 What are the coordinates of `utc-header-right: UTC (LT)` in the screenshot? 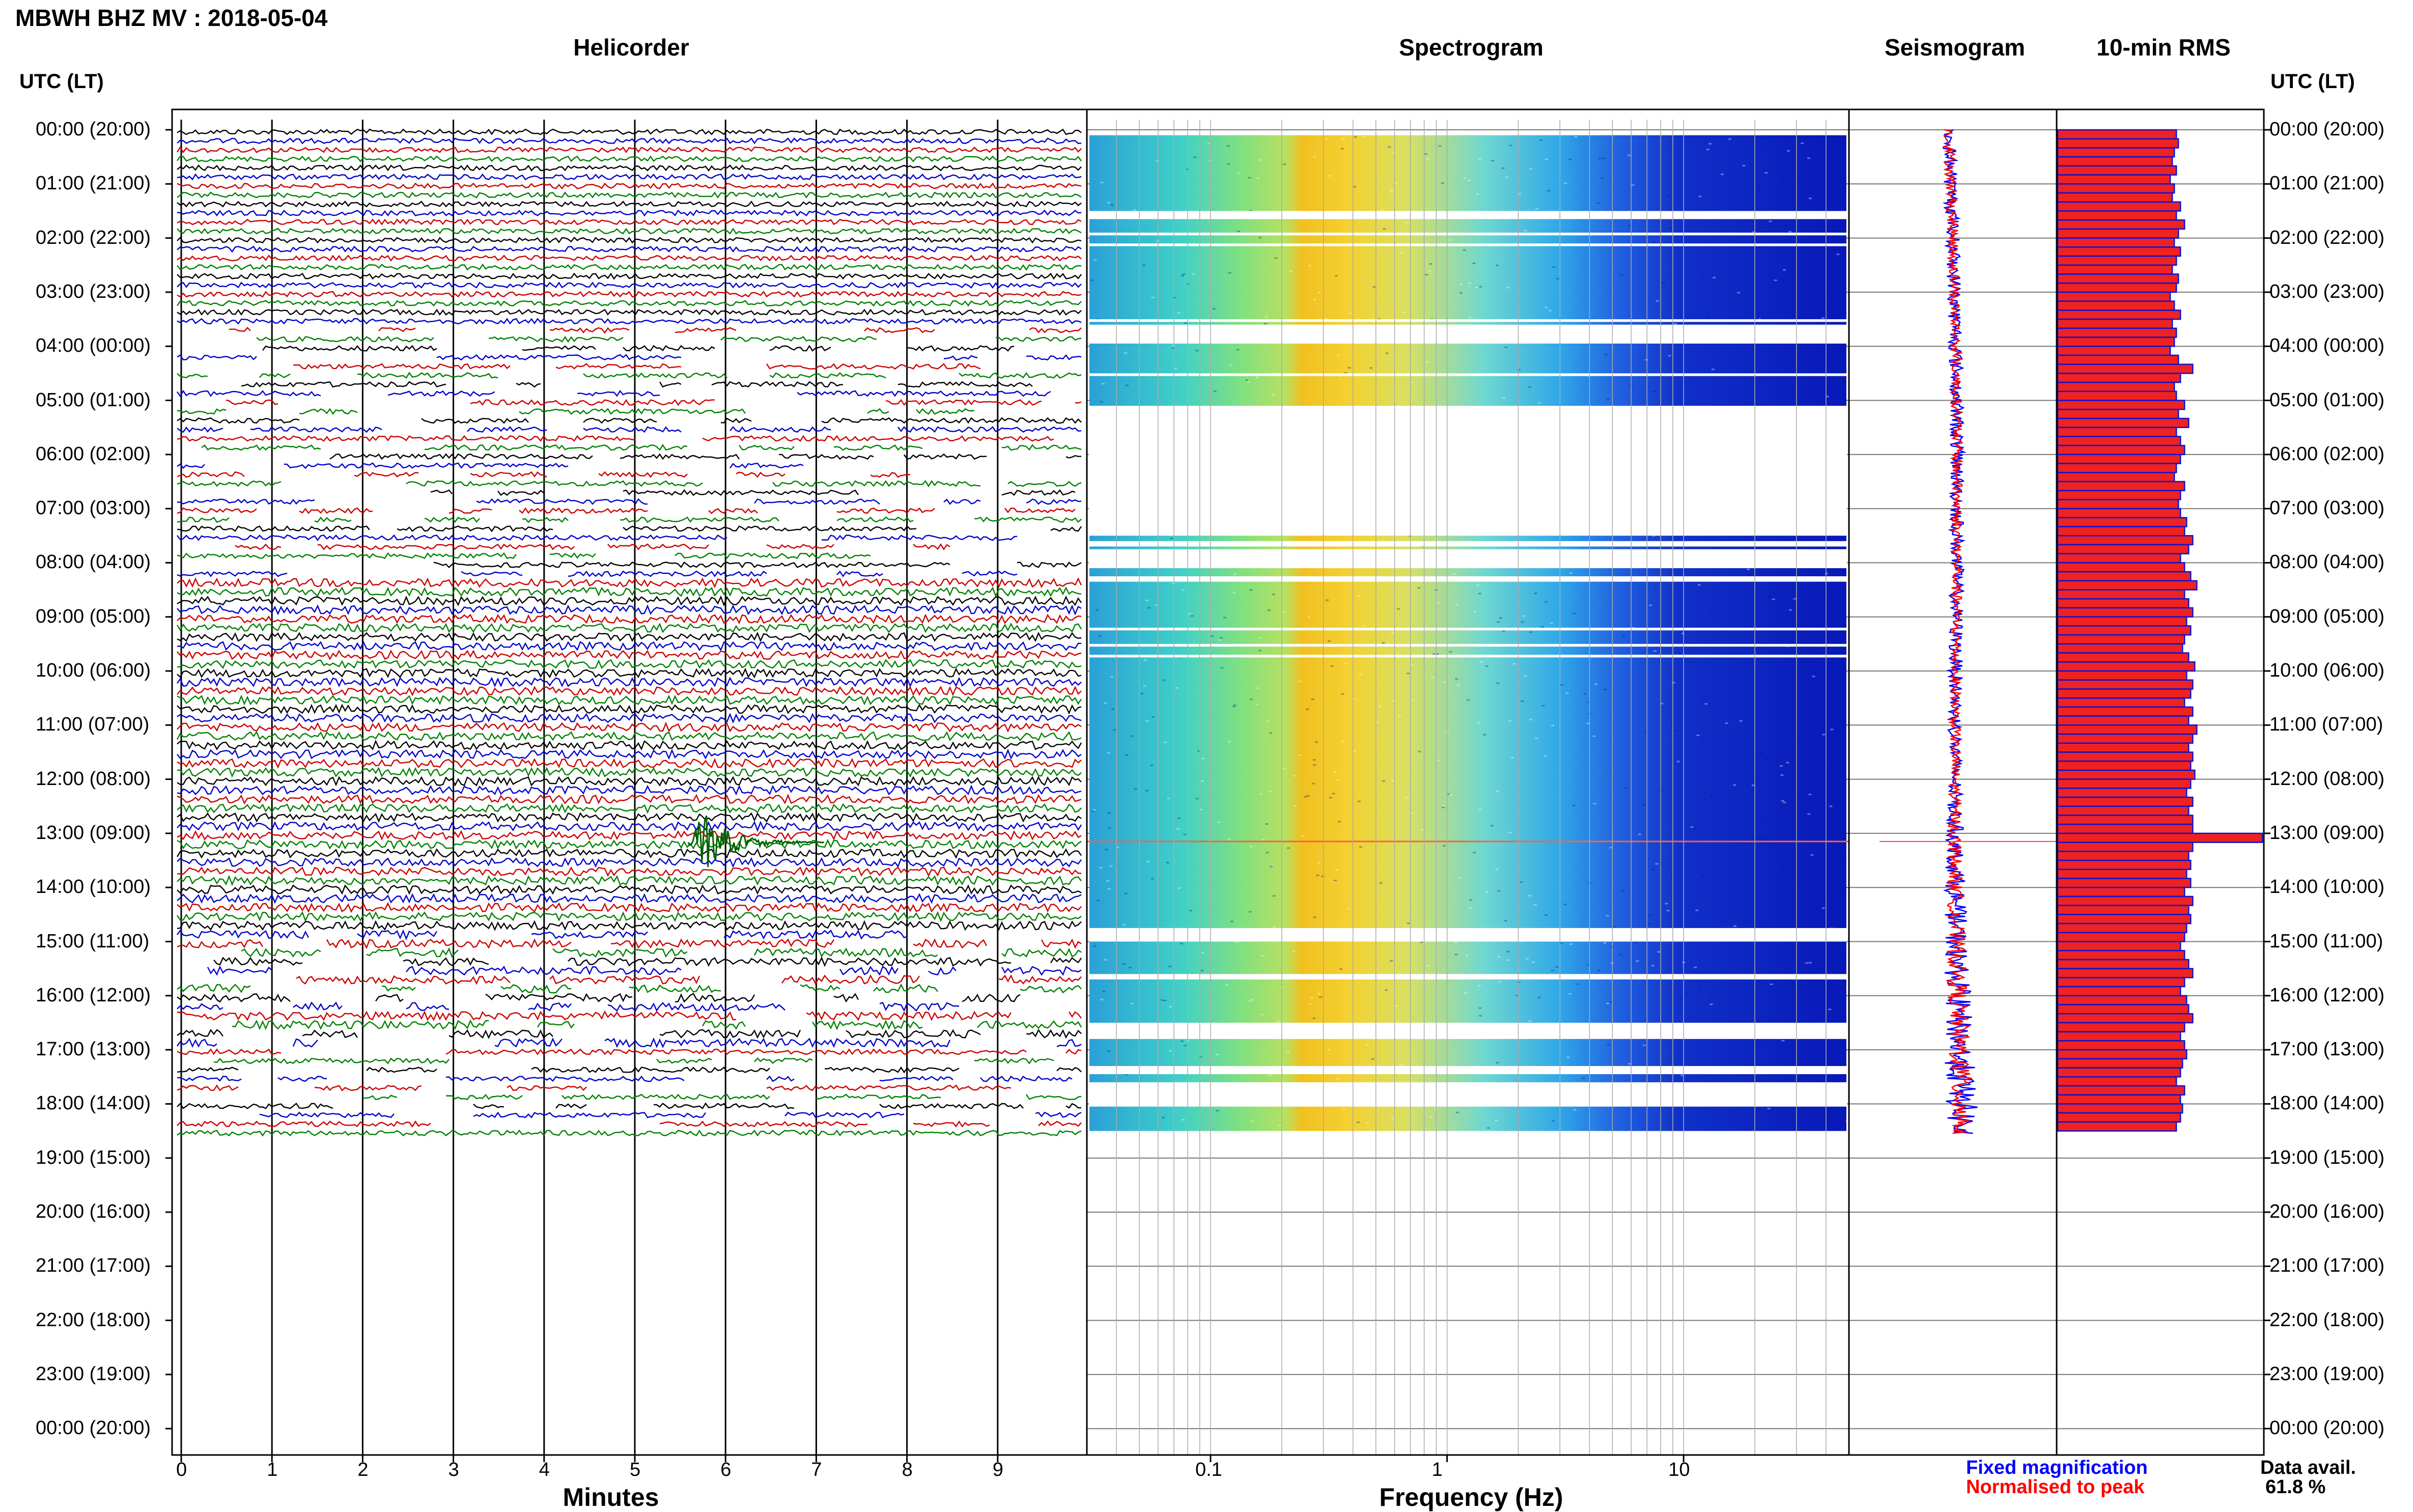 It's located at (2312, 81).